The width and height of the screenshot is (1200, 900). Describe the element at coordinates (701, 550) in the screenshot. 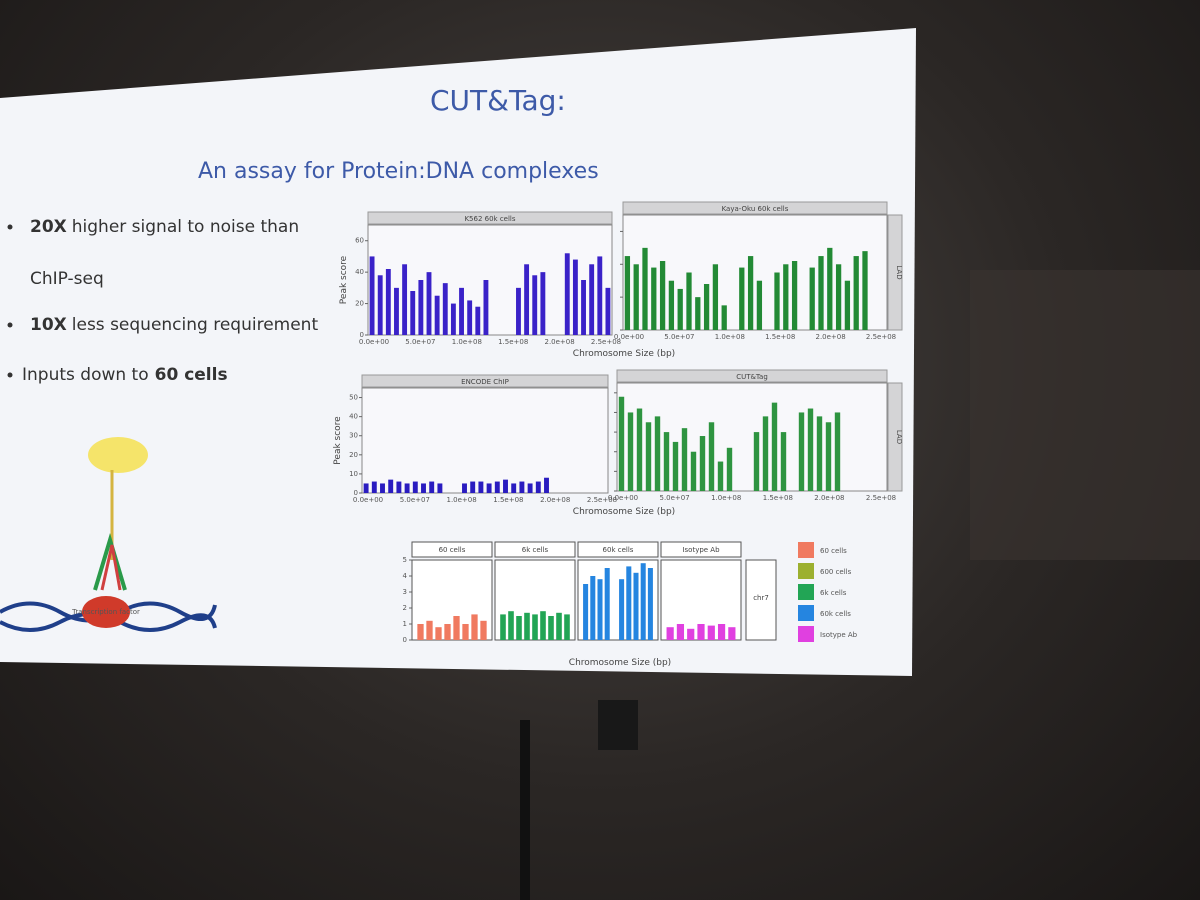

I see `strip-label: Isotype Ab` at that location.